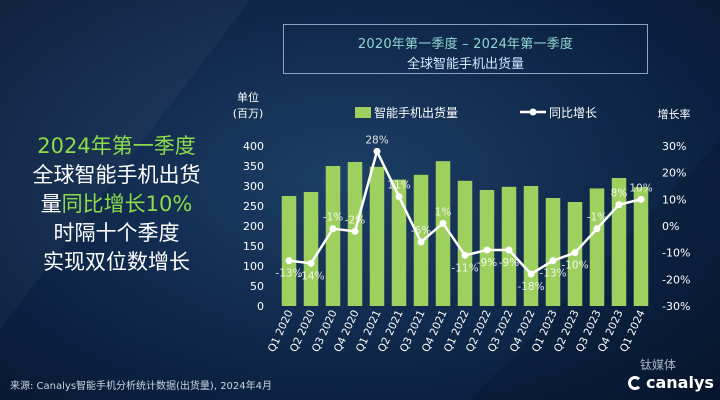 This screenshot has height=400, width=720. What do you see at coordinates (416, 112) in the screenshot?
I see `legend-label-bar: 智能手机出货量` at bounding box center [416, 112].